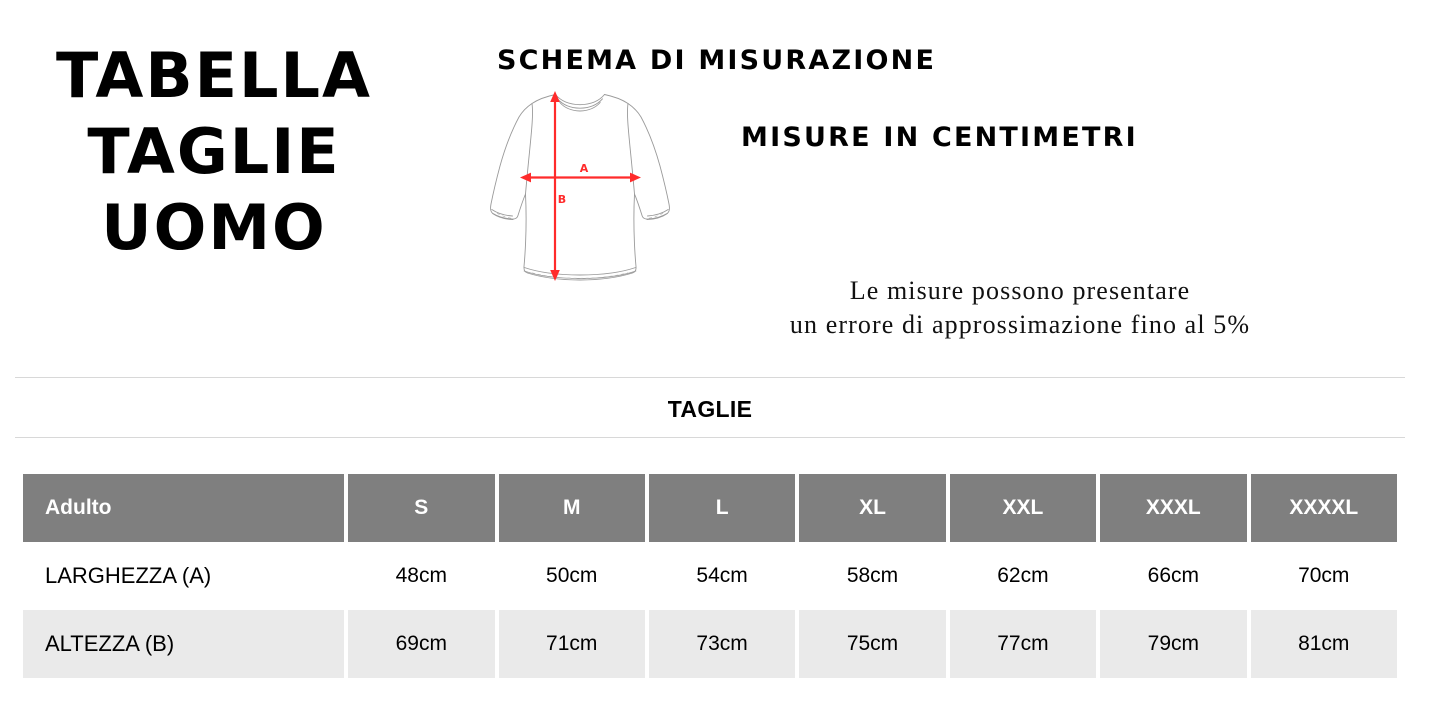  I want to click on cell-altezza-l: 73cm, so click(722, 644).